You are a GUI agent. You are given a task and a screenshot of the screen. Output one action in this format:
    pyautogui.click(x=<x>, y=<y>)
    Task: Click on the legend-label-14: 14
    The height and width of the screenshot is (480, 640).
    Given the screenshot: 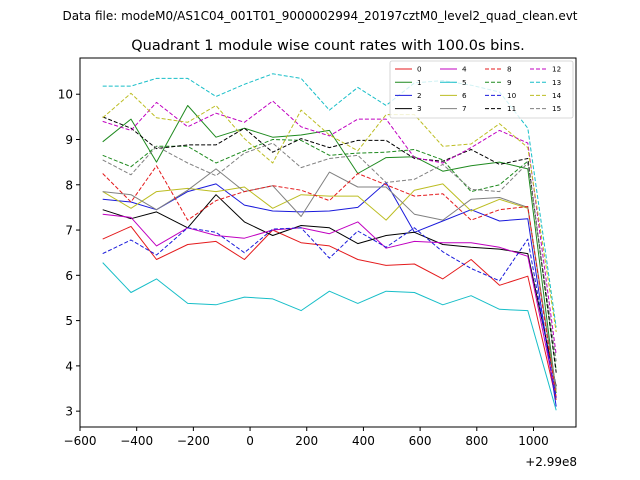 What is the action you would take?
    pyautogui.click(x=557, y=95)
    